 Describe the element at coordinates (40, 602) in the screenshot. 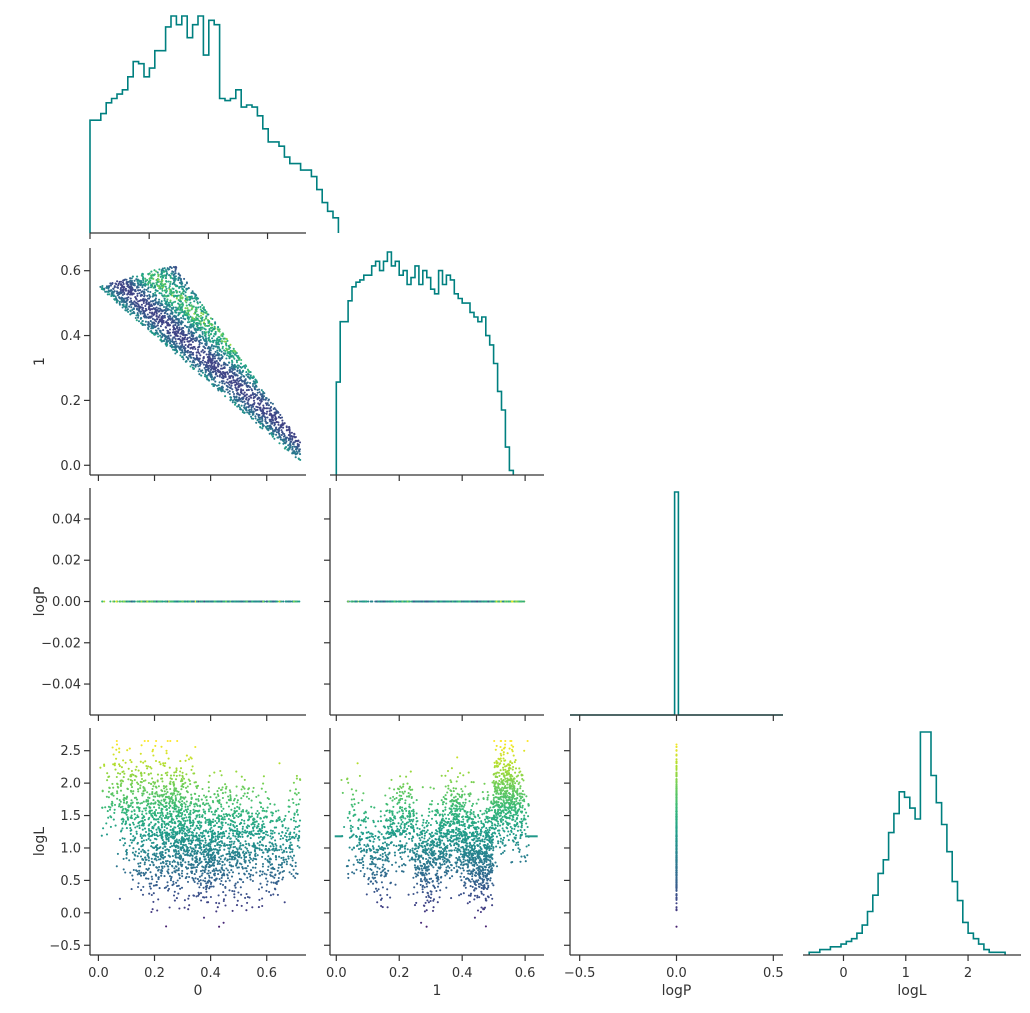

I see `y-axis-label: logP` at that location.